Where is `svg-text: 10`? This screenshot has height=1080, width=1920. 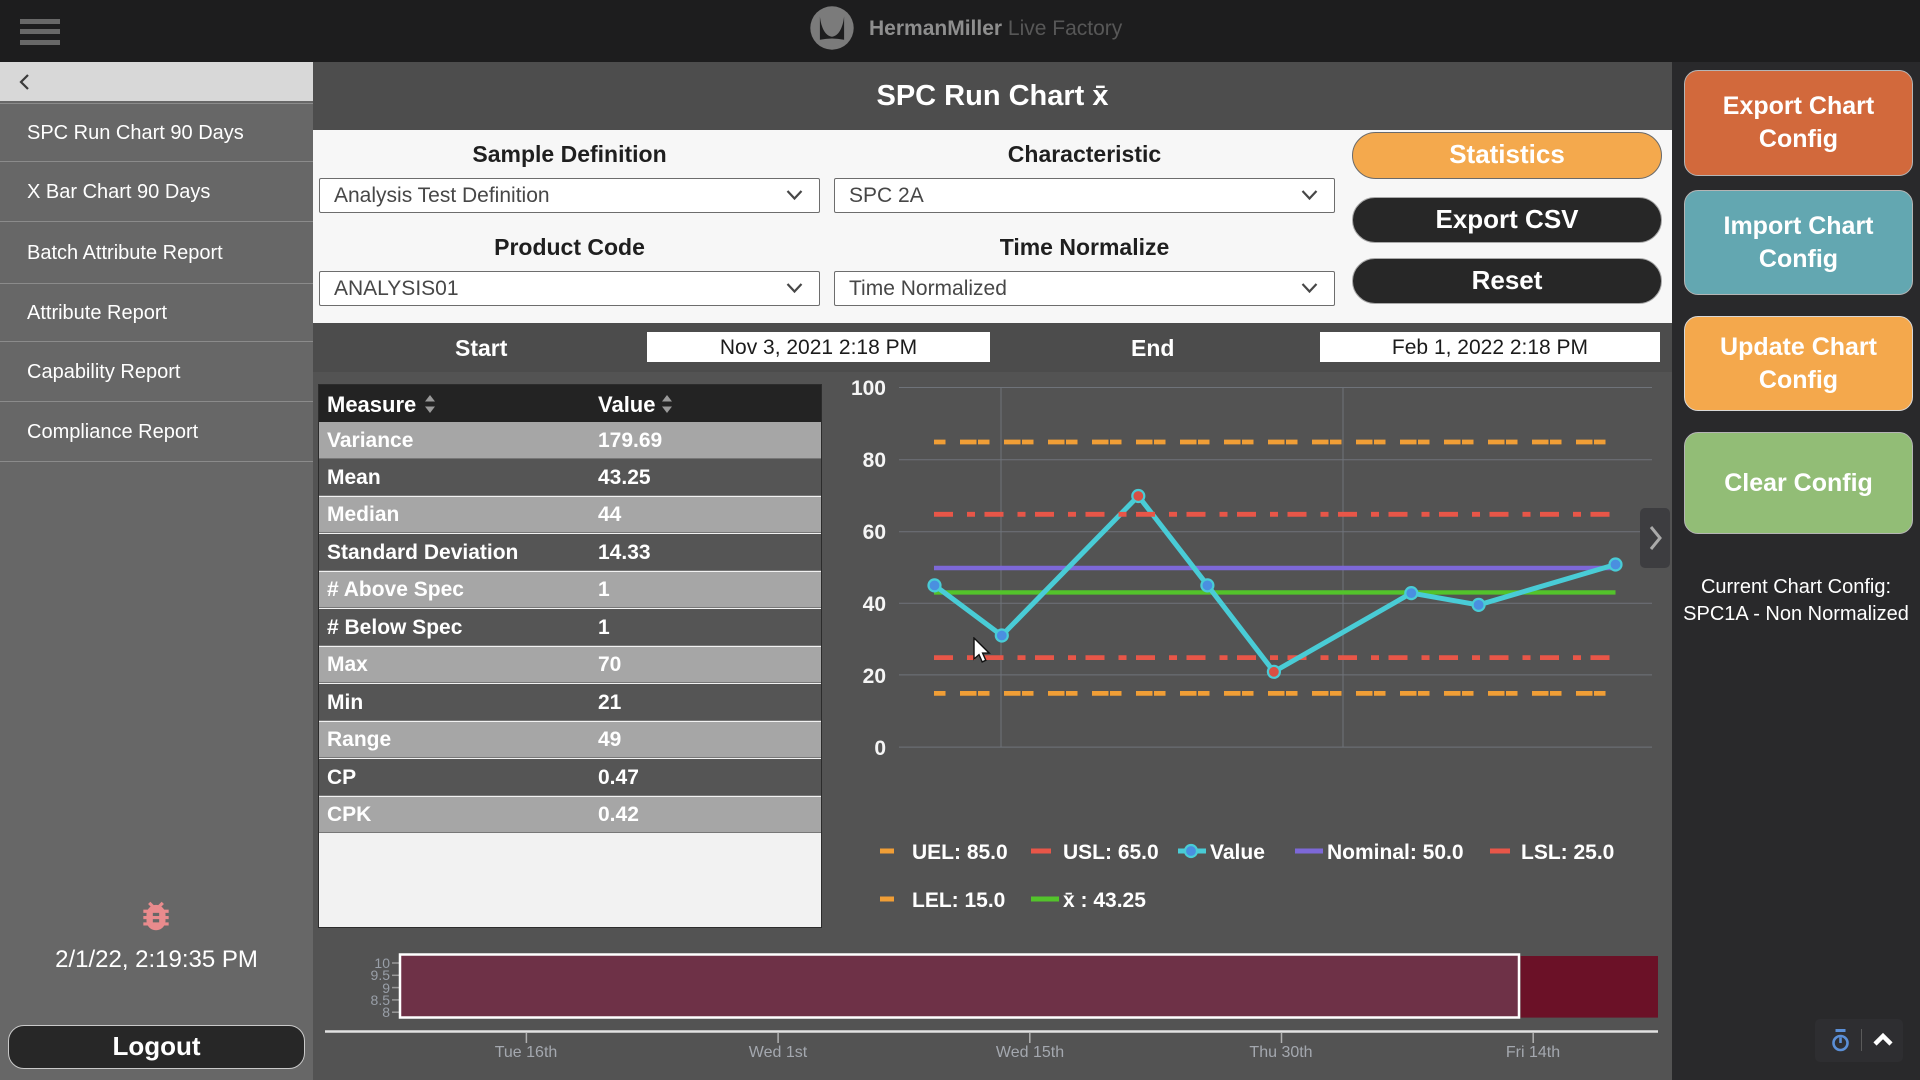 svg-text: 10 is located at coordinates (382, 963).